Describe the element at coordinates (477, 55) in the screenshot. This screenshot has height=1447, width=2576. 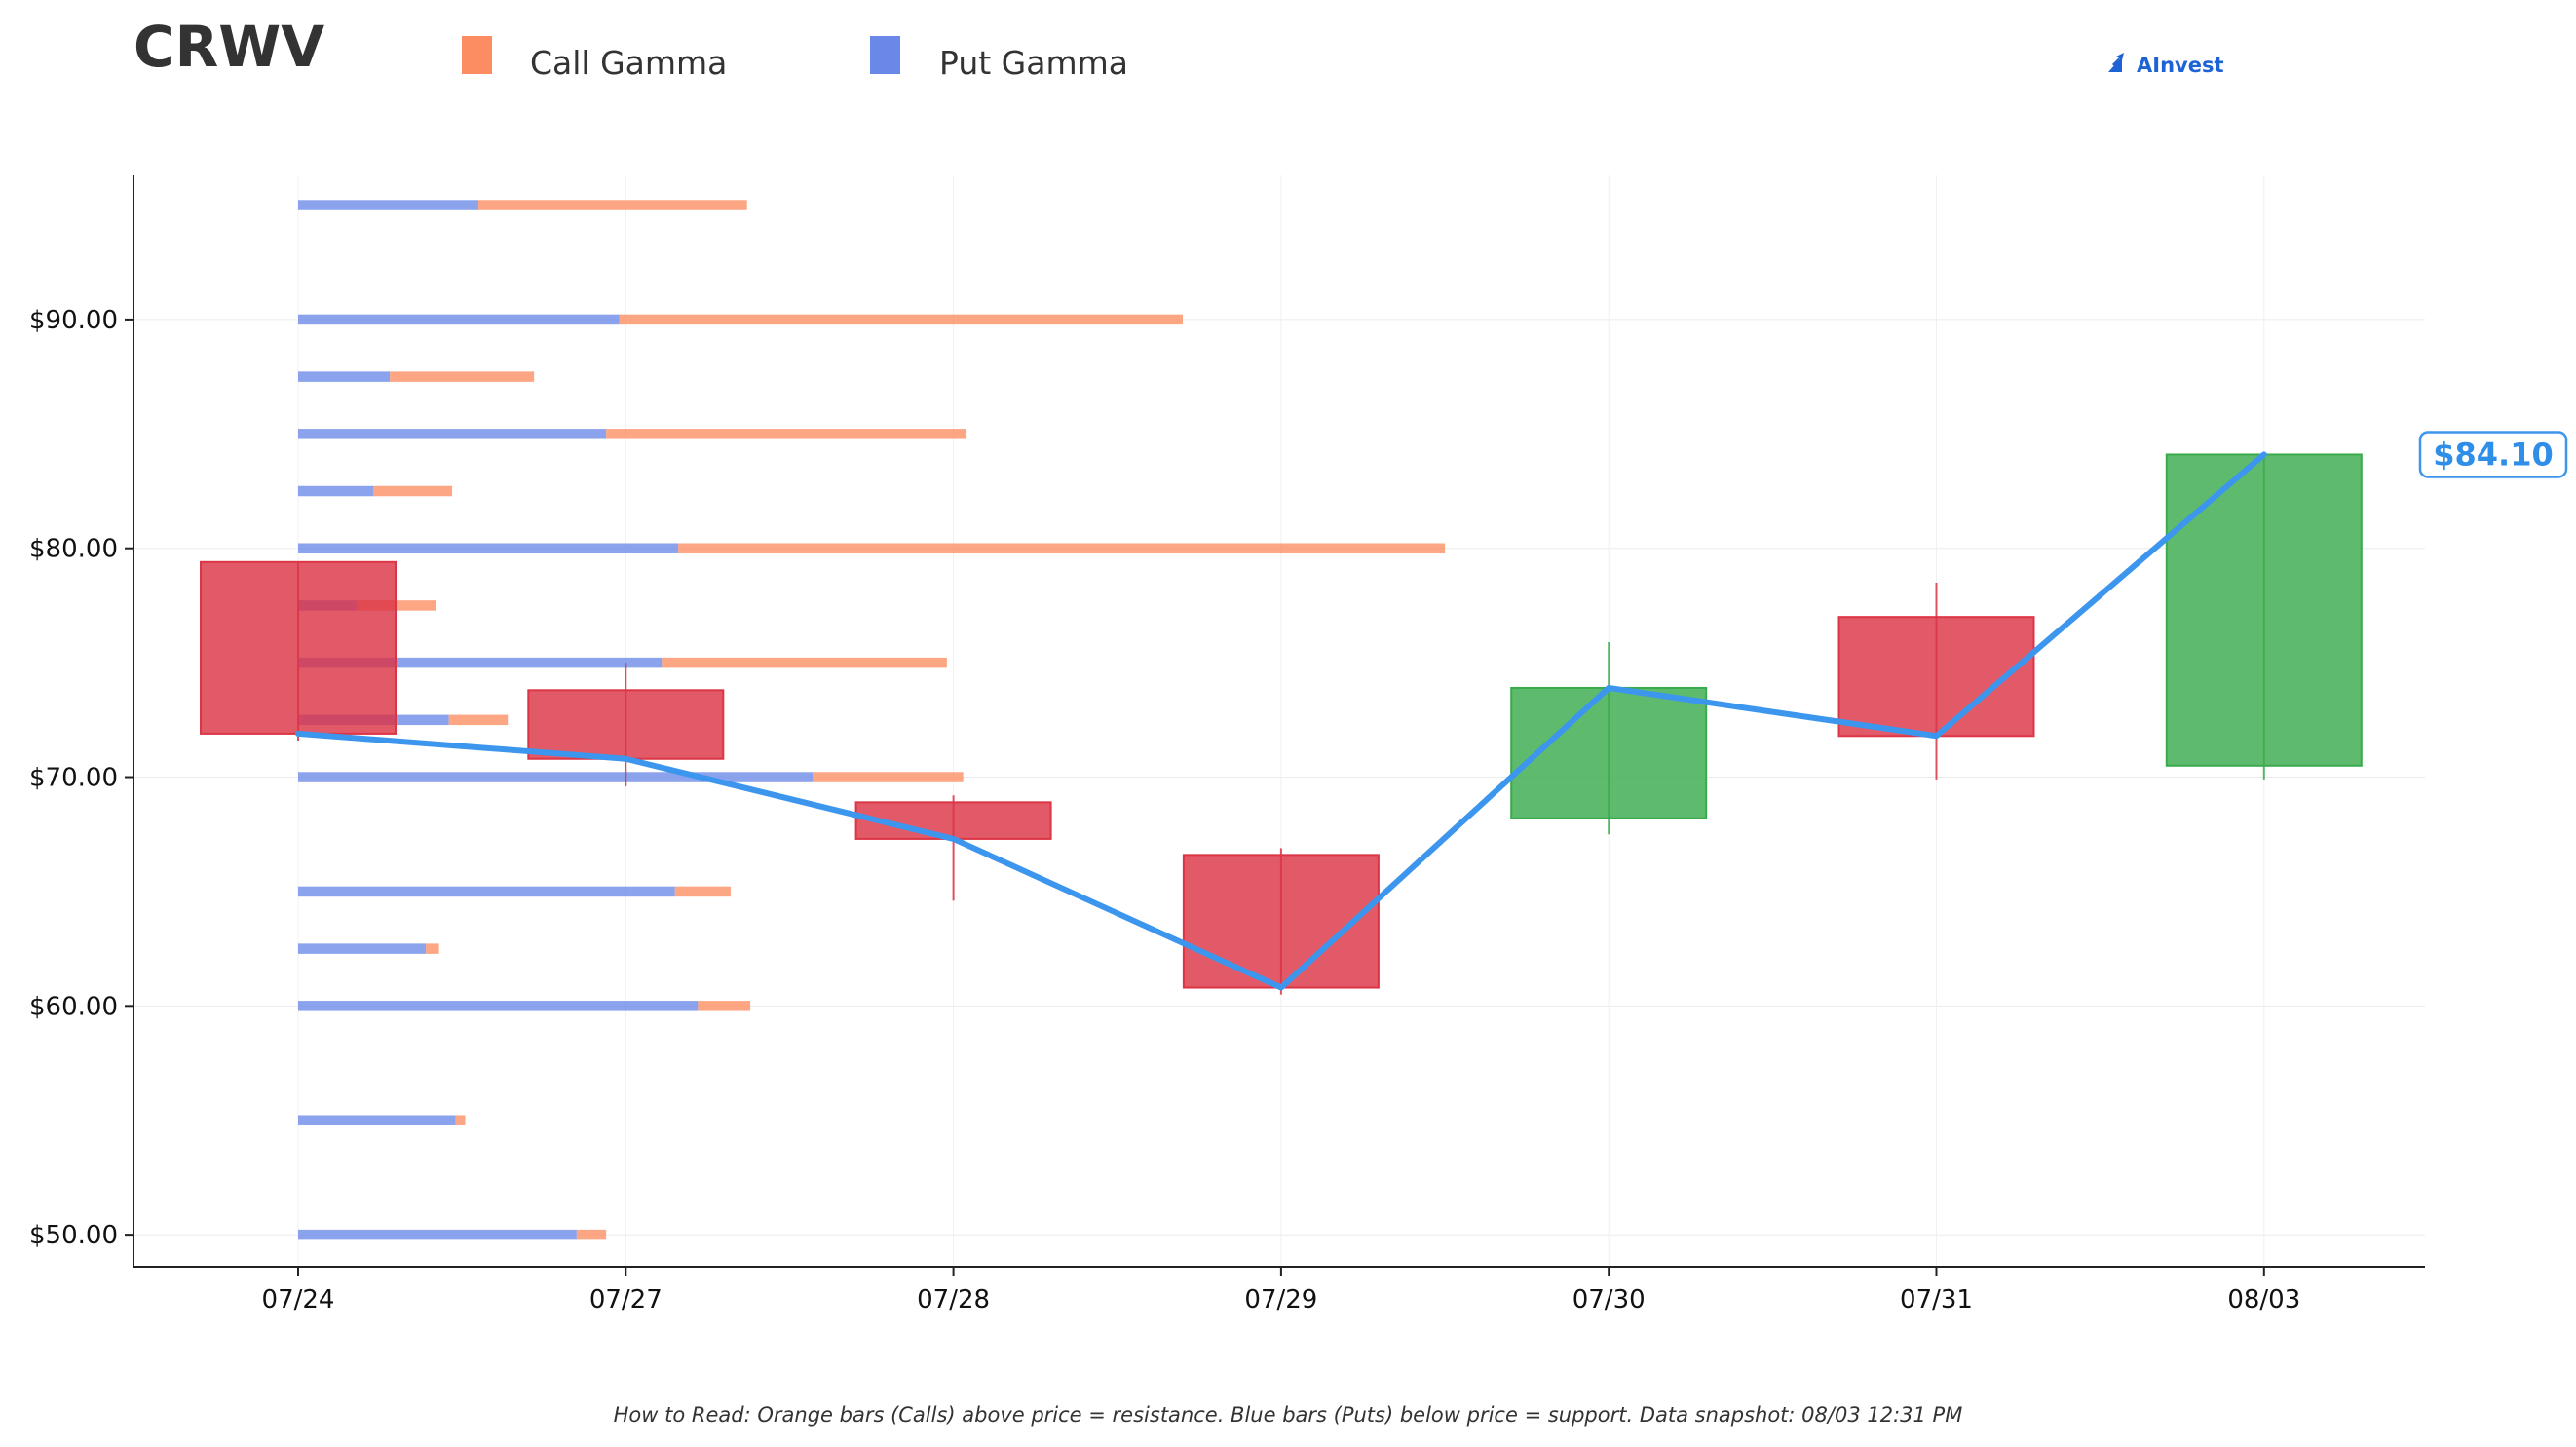
I see `call-gamma-legend-swatch` at that location.